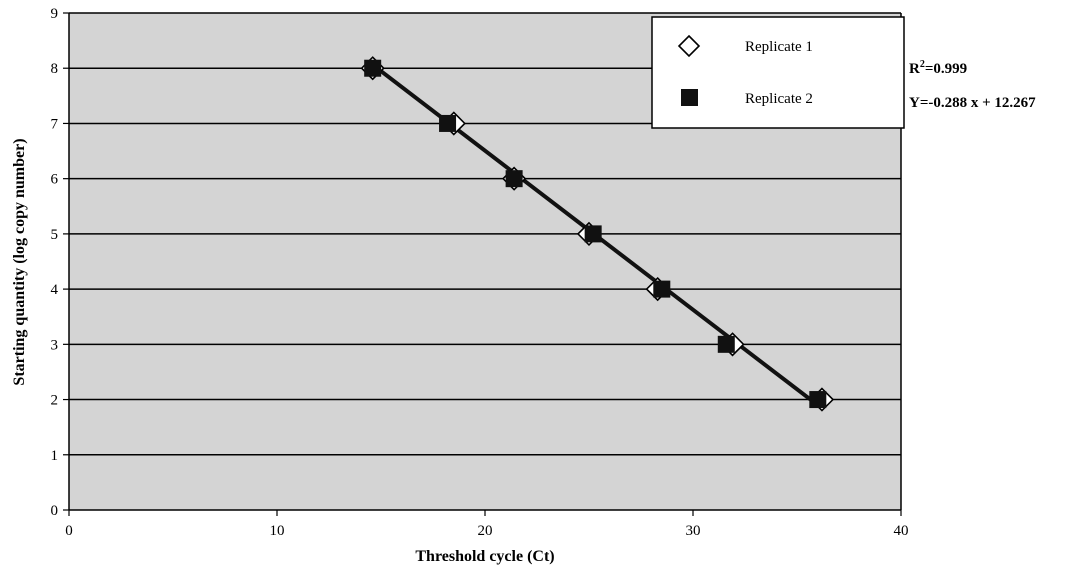 Image resolution: width=1076 pixels, height=570 pixels. What do you see at coordinates (55, 262) in the screenshot?
I see `y-tick-labels: 0 1 2 3 4 5 6 7 8 9` at bounding box center [55, 262].